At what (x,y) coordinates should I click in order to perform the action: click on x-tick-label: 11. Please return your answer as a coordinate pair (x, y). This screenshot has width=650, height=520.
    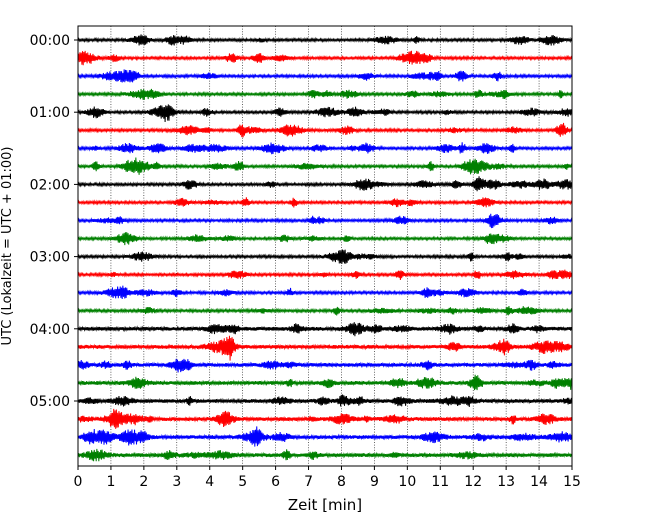
    Looking at the image, I should click on (440, 482).